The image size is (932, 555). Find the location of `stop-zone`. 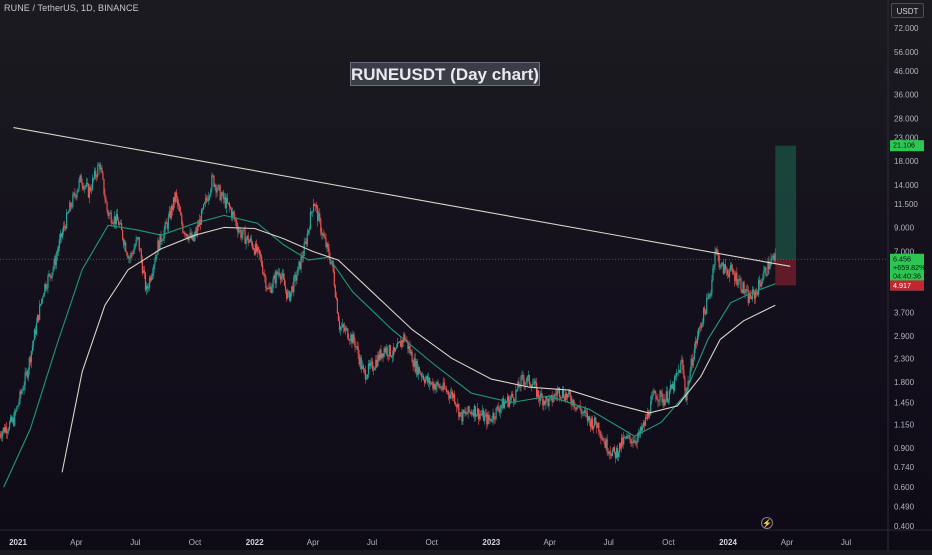

stop-zone is located at coordinates (786, 272).